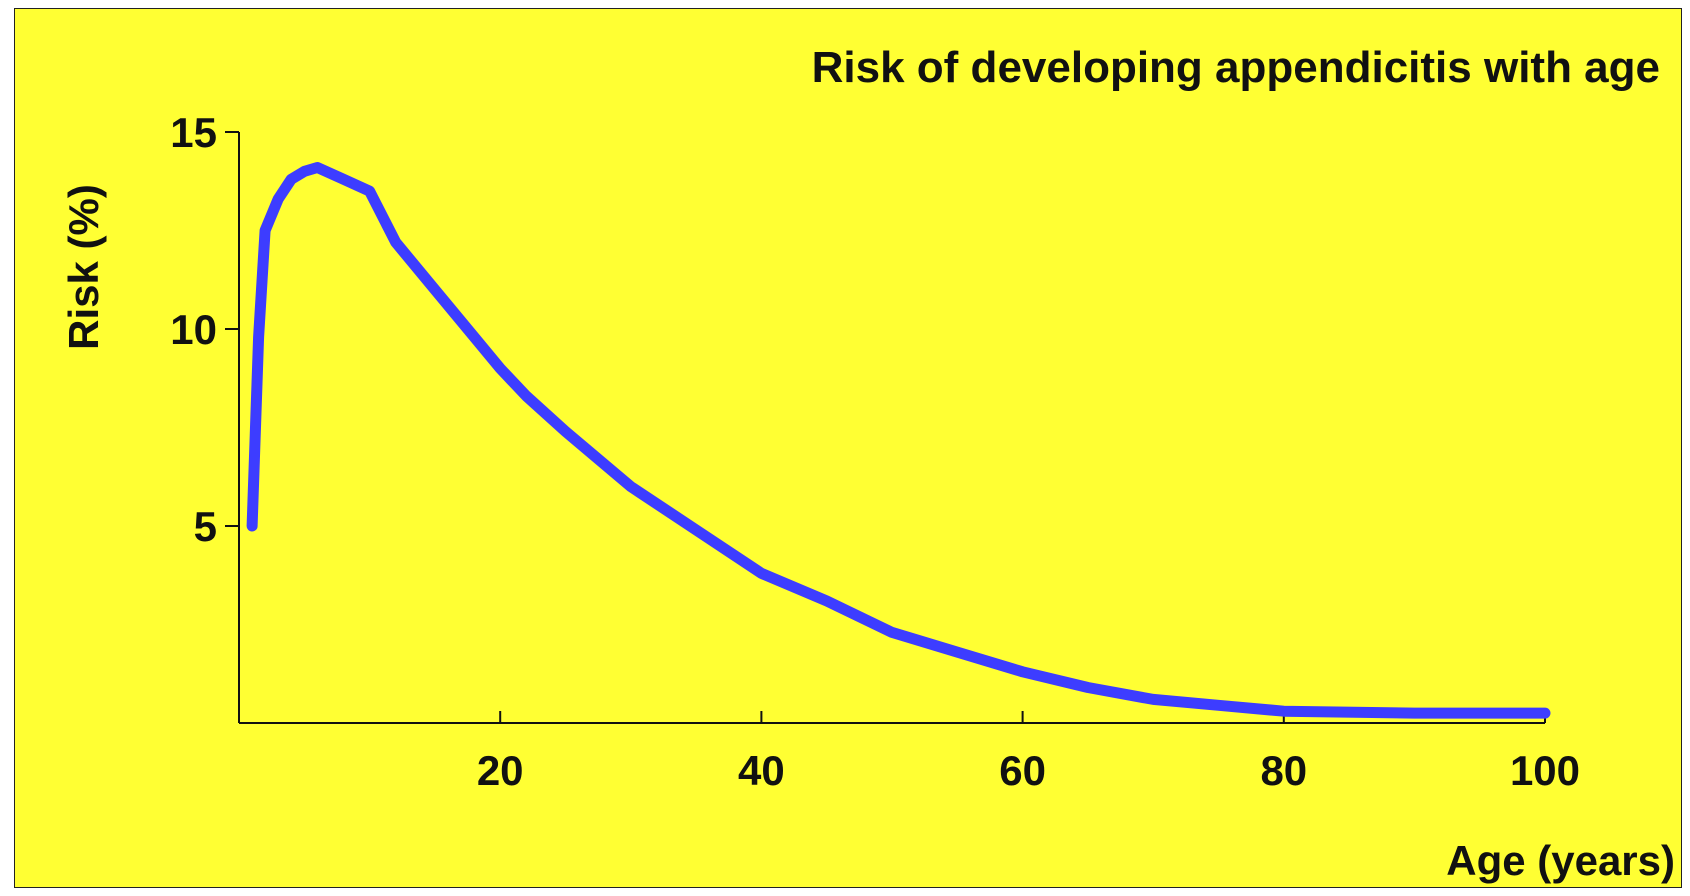  I want to click on x-tick-label: 60, so click(1022, 770).